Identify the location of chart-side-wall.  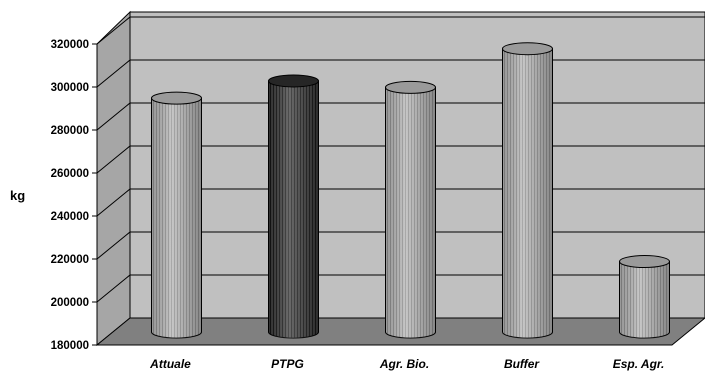
(113, 178).